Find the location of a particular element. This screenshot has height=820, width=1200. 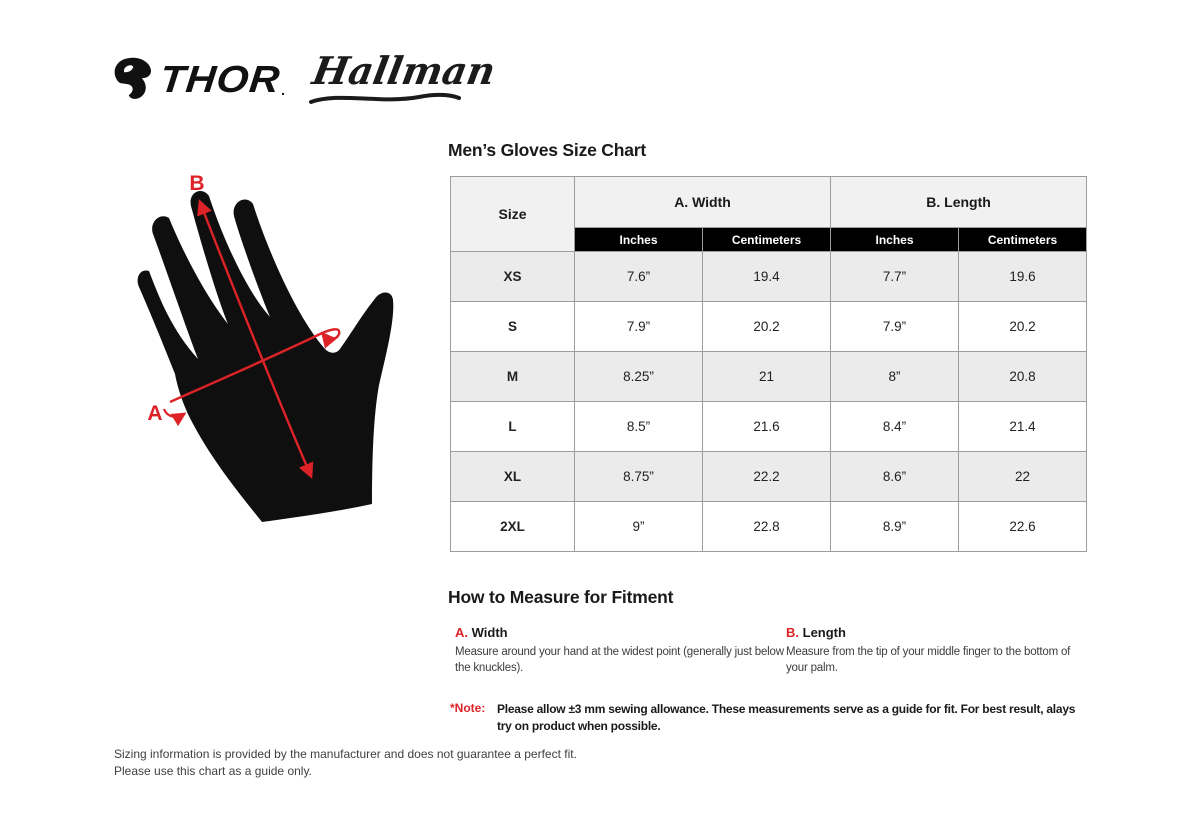

length-inches-value: 8.6” is located at coordinates (895, 476).